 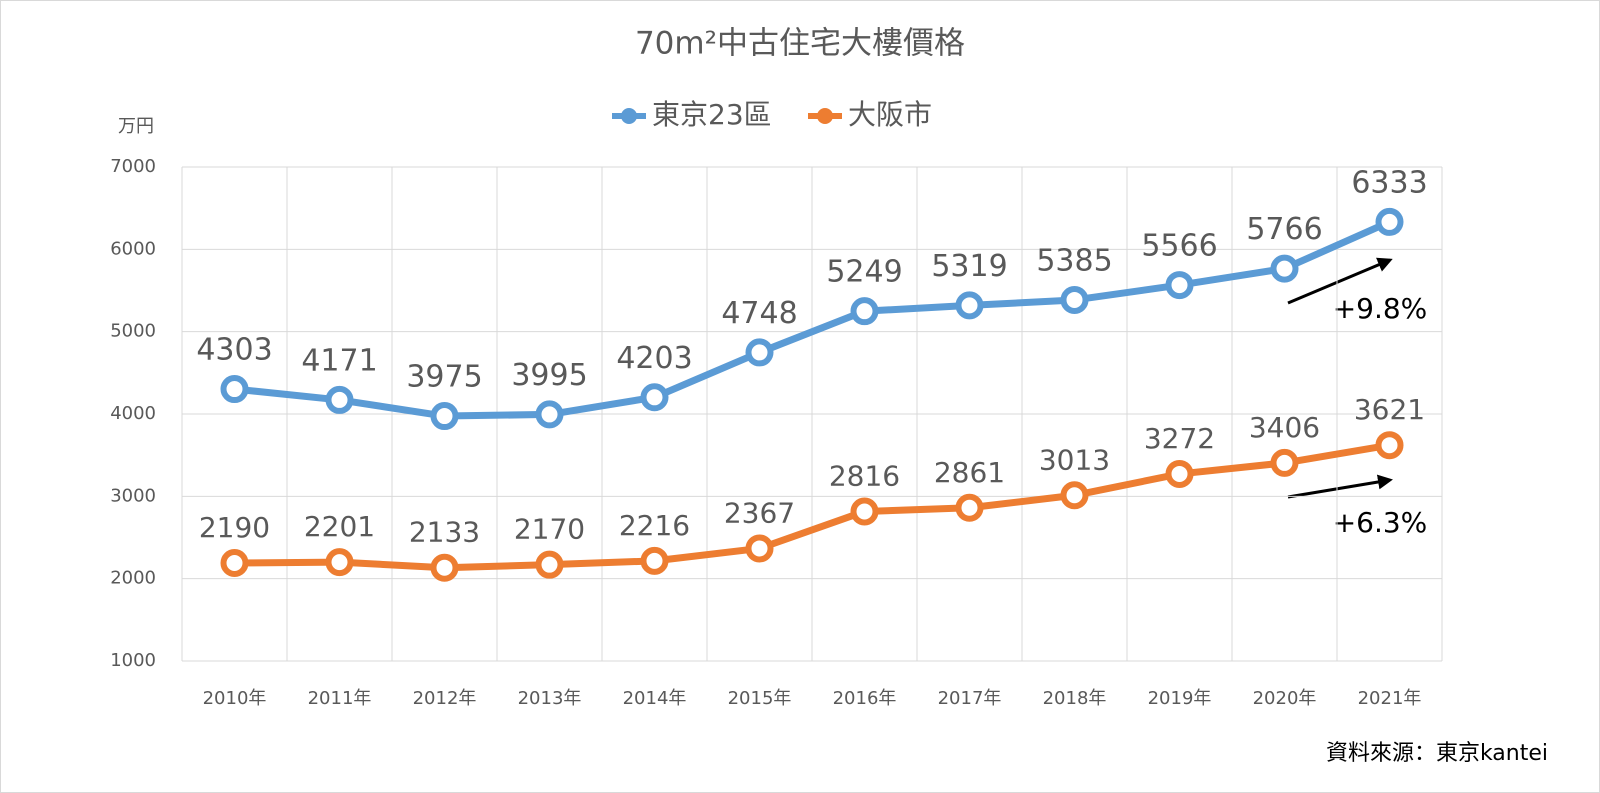 I want to click on y-tick-label: 2000, so click(x=133, y=578).